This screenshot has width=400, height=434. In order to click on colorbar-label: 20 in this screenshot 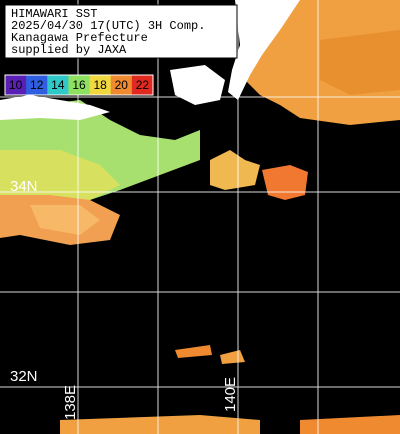, I will do `click(122, 85)`.